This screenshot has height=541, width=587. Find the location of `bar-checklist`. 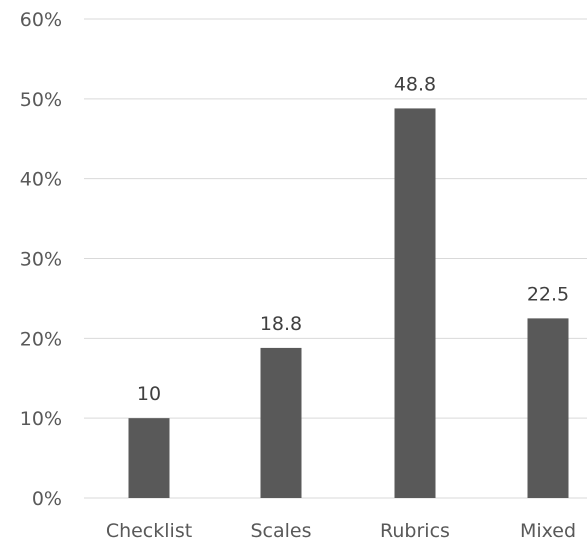

bar-checklist is located at coordinates (149, 458).